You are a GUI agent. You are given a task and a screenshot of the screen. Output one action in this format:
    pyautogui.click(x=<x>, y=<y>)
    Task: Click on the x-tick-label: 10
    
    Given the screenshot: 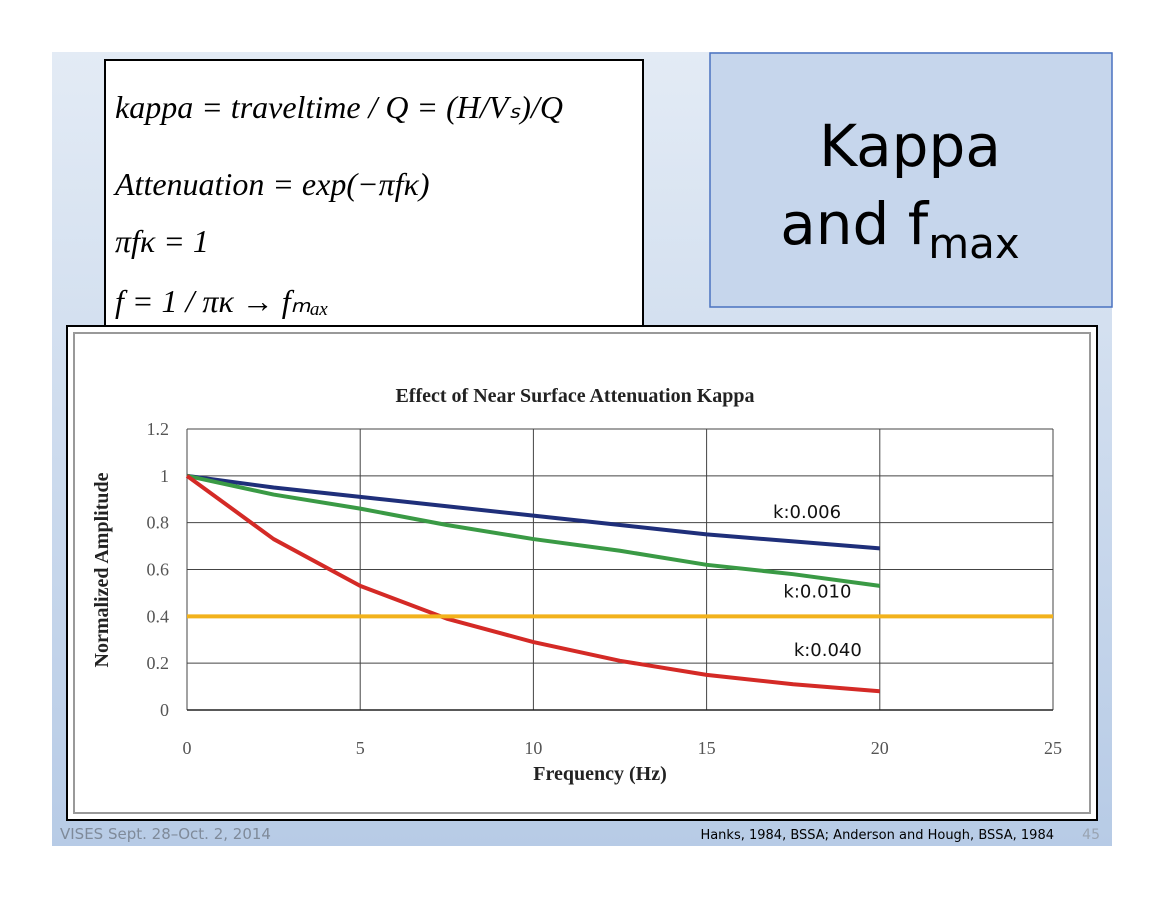 What is the action you would take?
    pyautogui.click(x=533, y=748)
    